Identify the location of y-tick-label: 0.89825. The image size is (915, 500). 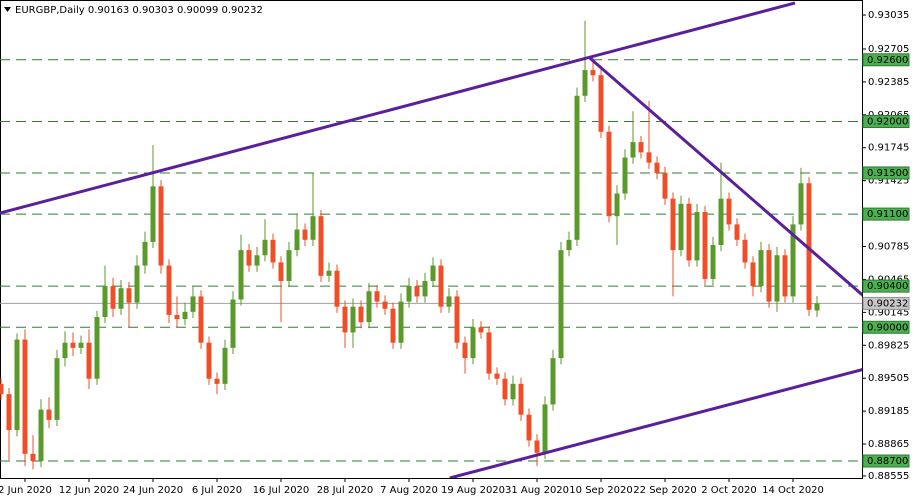
(888, 345).